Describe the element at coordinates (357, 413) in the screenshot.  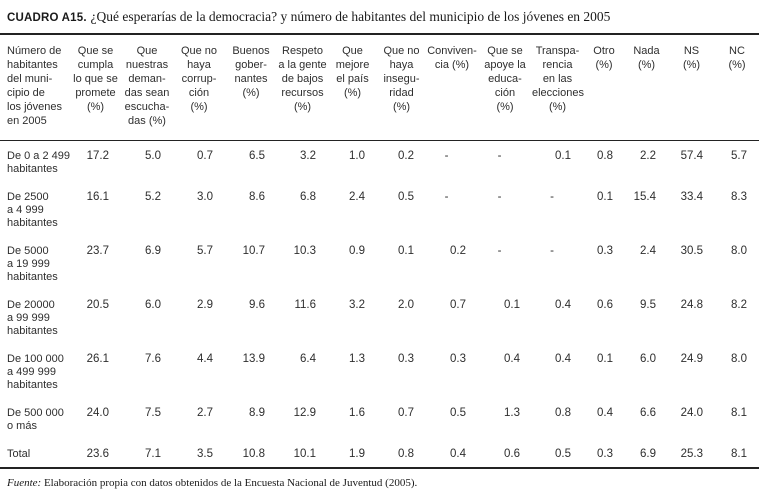
I see `cell-value: 1.6` at that location.